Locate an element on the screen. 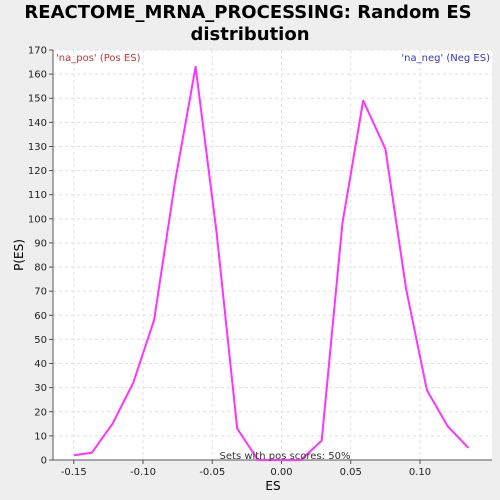 The width and height of the screenshot is (500, 500). y-tick-label: 120 is located at coordinates (37, 171).